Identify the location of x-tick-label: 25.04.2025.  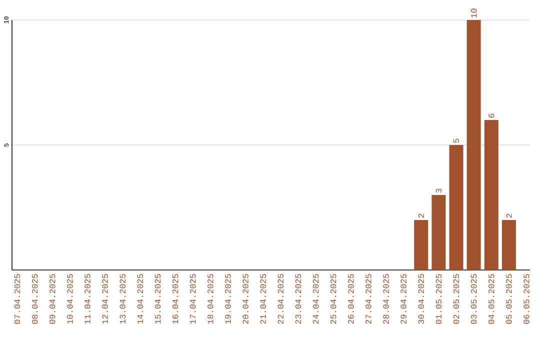
(333, 299).